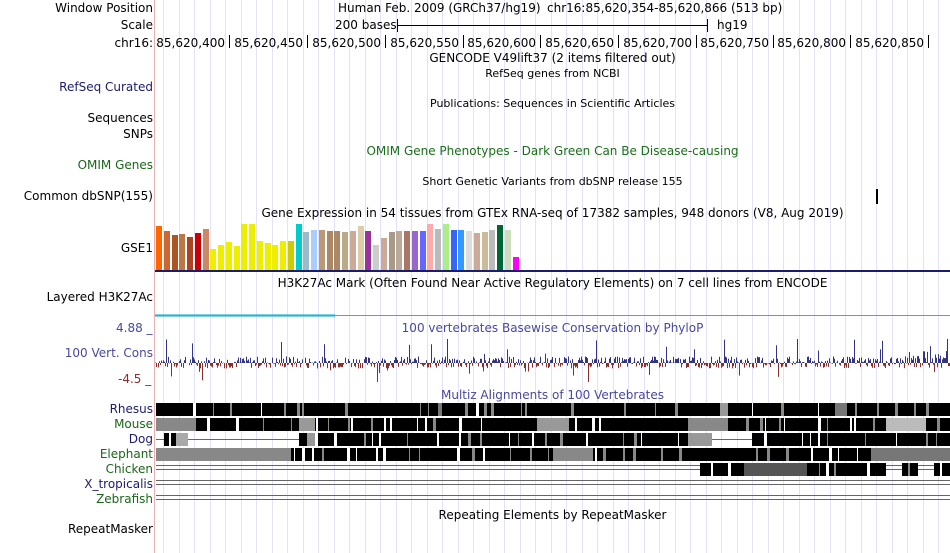 This screenshot has width=950, height=553. Describe the element at coordinates (126, 454) in the screenshot. I see `species-label-elephant: Elephant` at that location.